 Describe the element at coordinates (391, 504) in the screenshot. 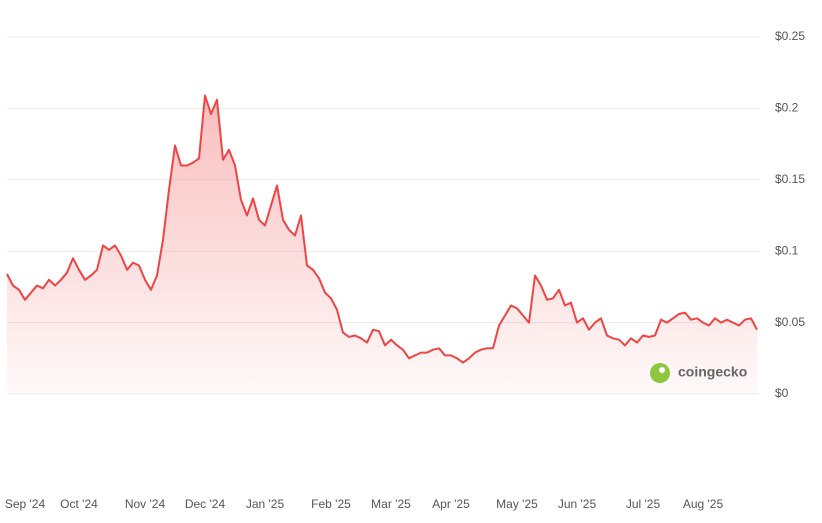

I see `x-tick-label: Mar '25` at that location.